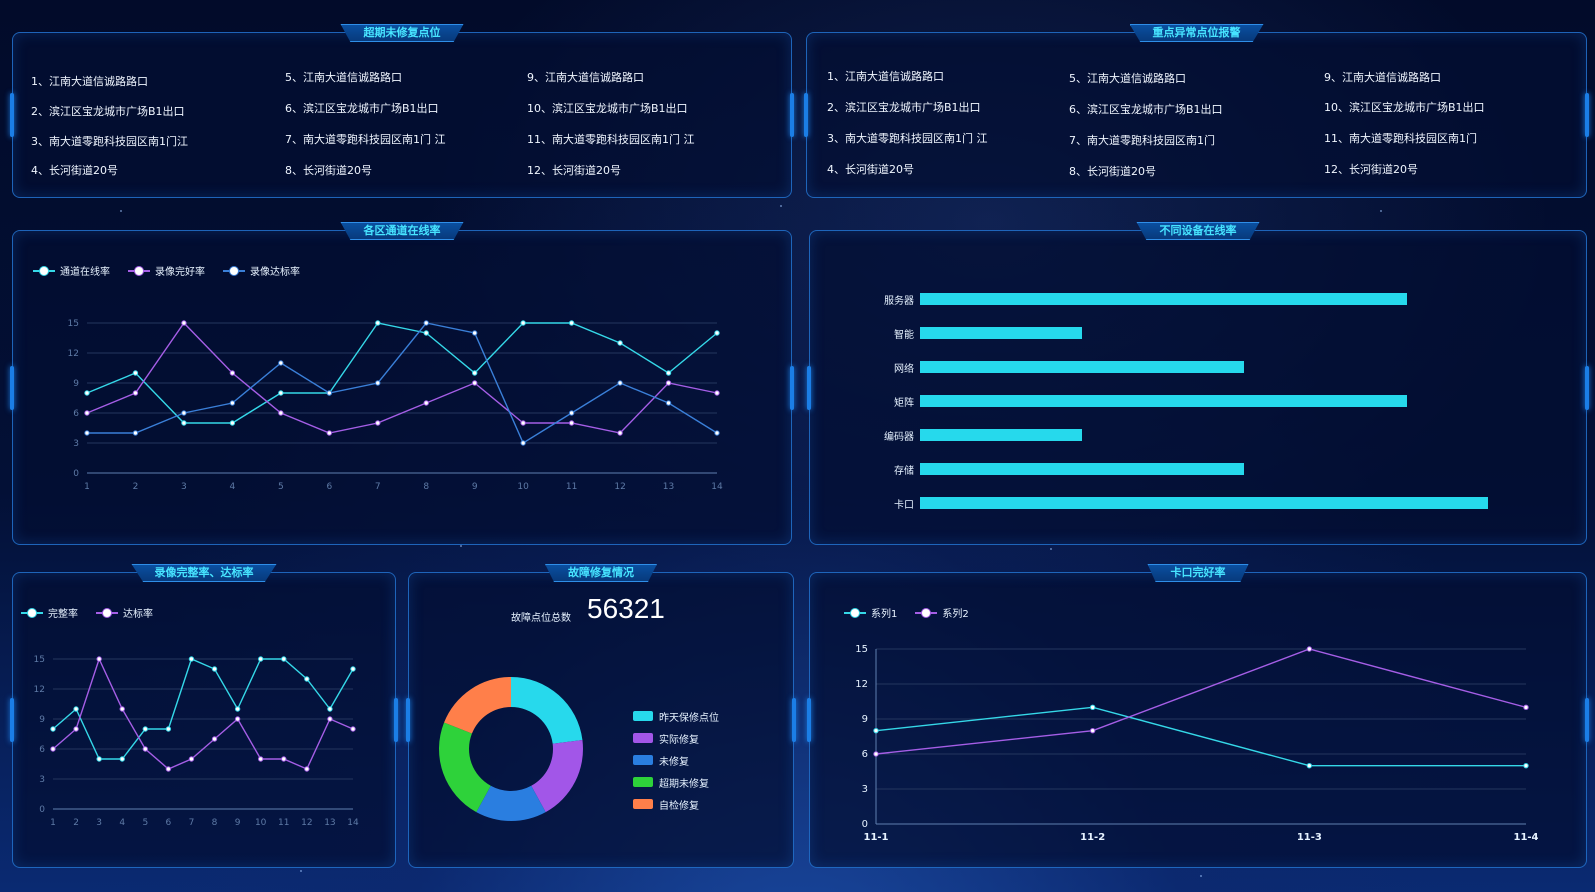 The width and height of the screenshot is (1595, 892). Describe the element at coordinates (907, 138) in the screenshot. I see `point-list-item: 3、南大道零跑科技园区南1门 江` at that location.